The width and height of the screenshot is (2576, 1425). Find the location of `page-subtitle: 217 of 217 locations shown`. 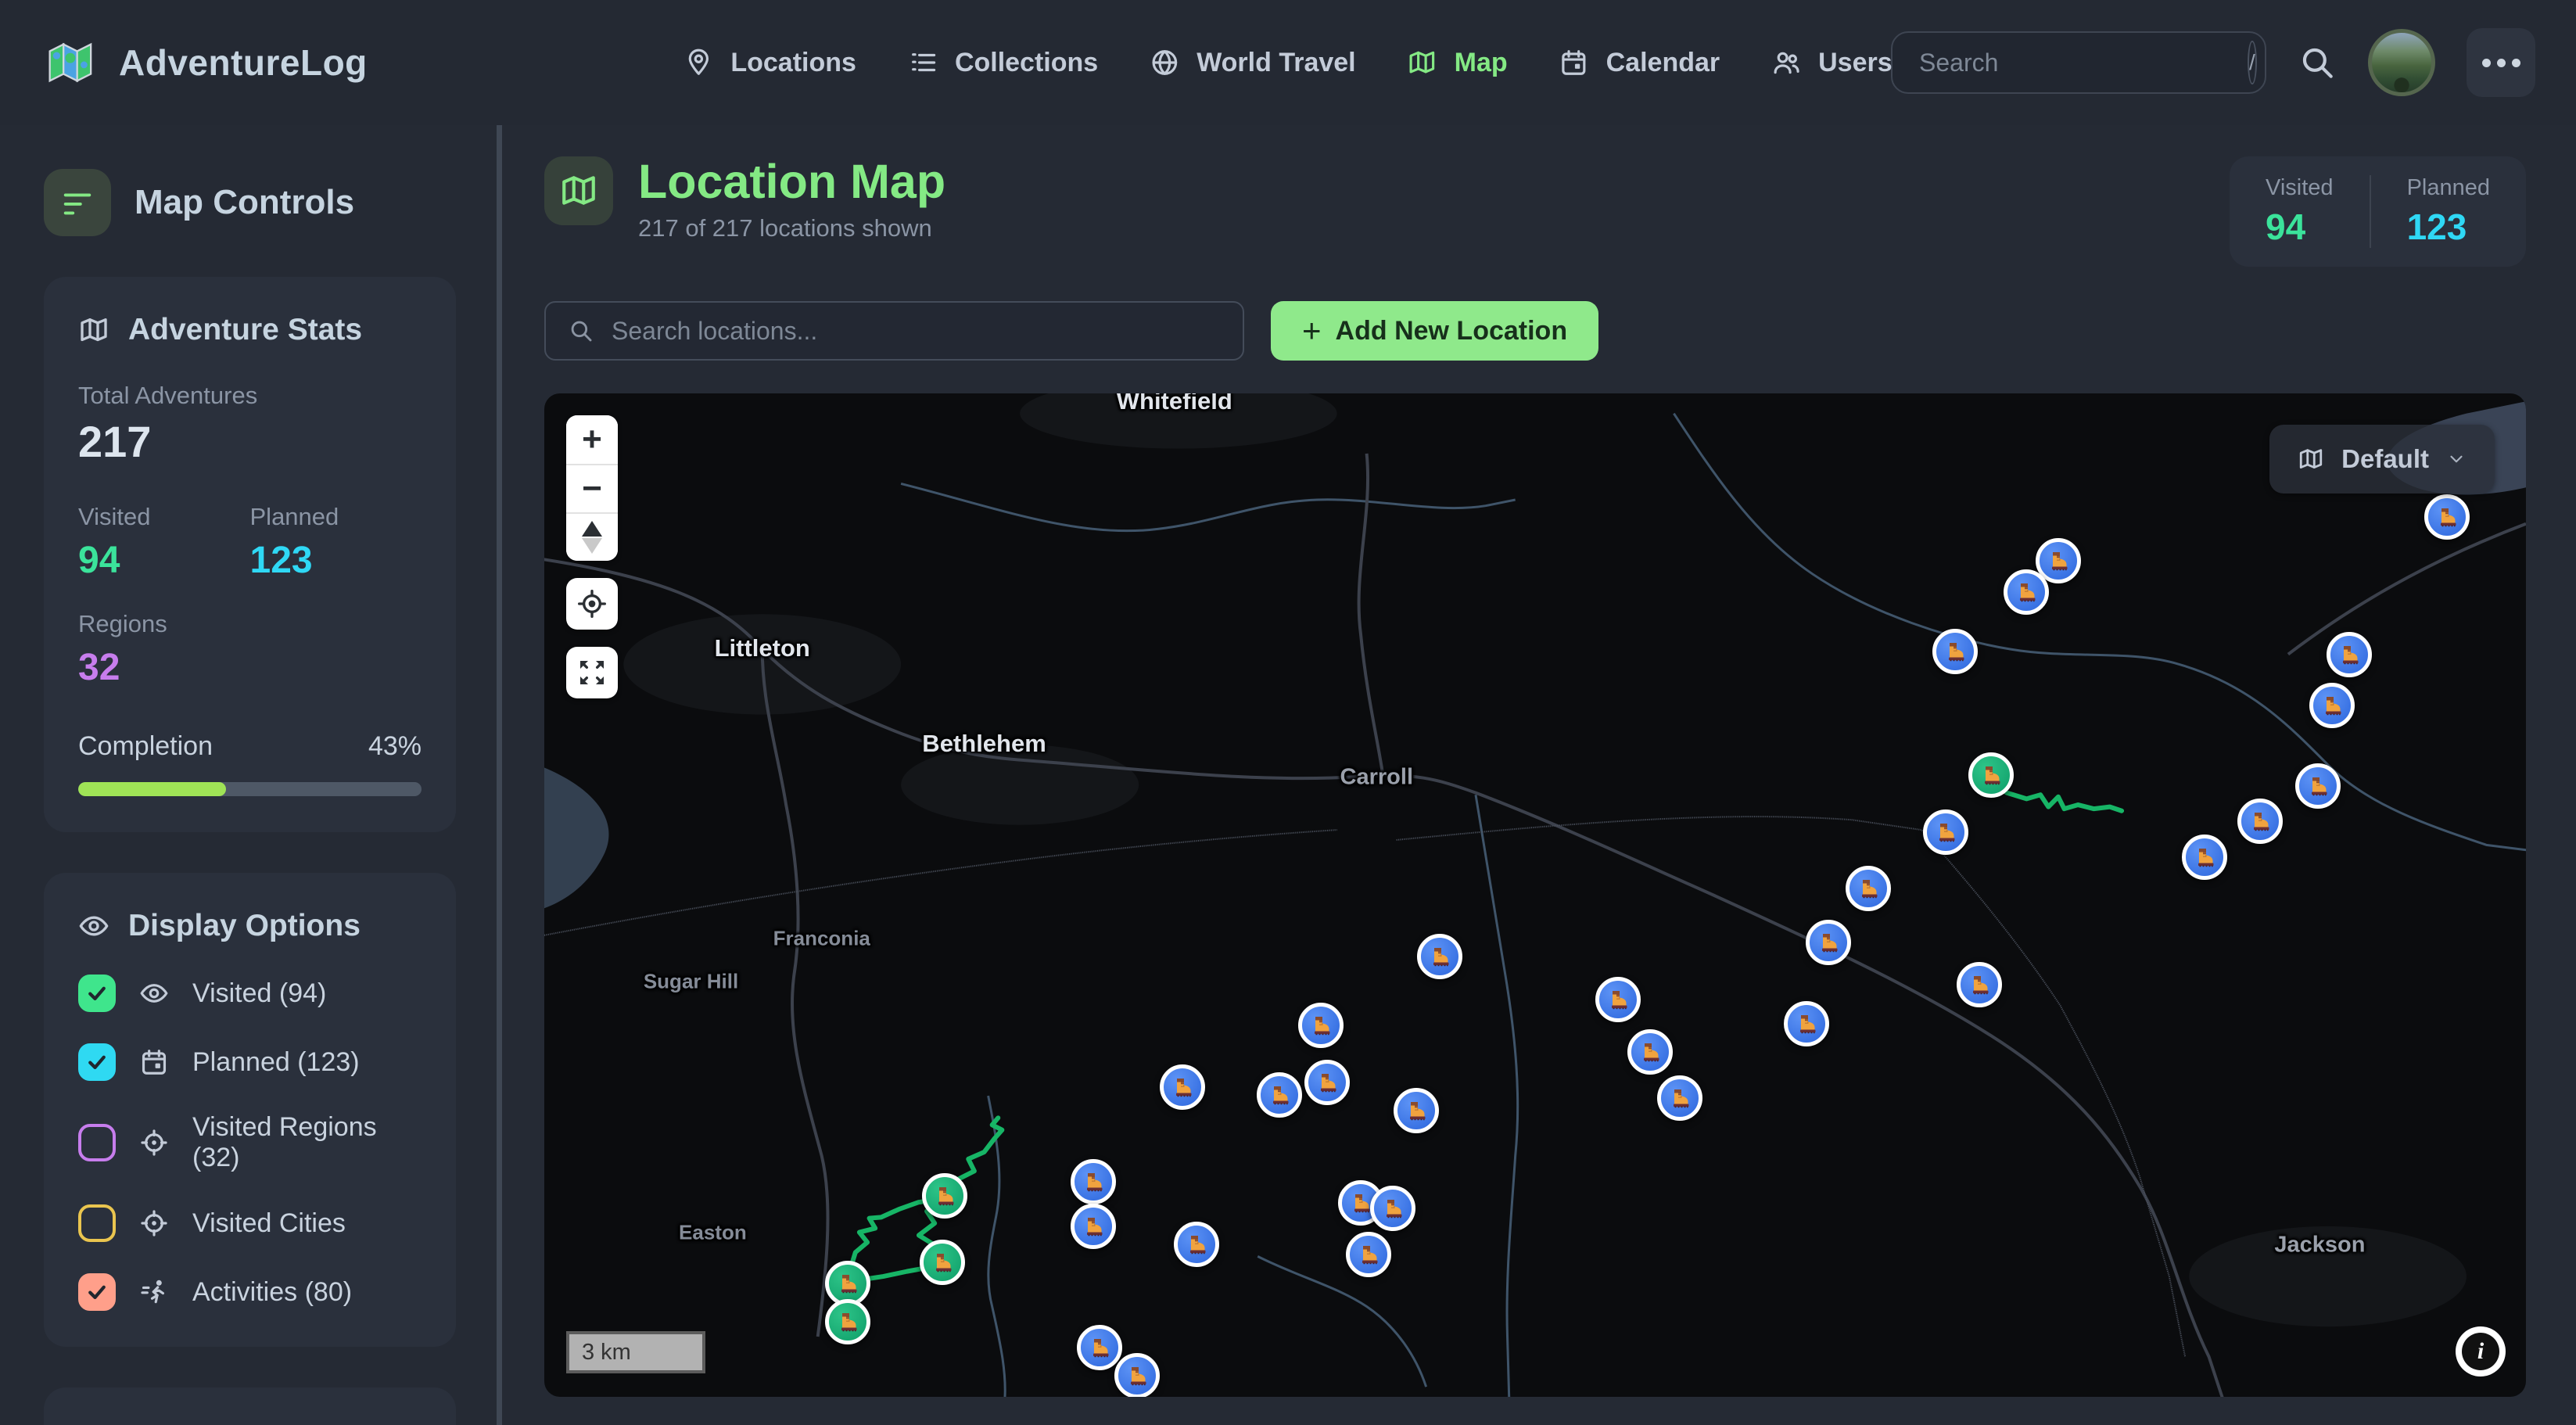

page-subtitle: 217 of 217 locations shown is located at coordinates (785, 228).